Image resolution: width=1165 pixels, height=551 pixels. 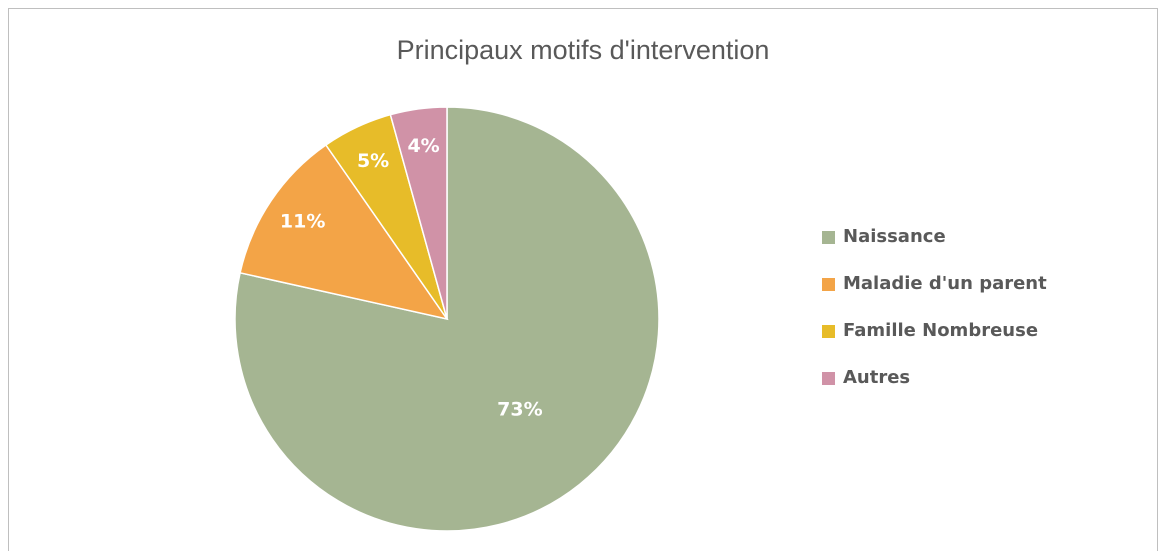 What do you see at coordinates (876, 377) in the screenshot?
I see `legend-label: Autres` at bounding box center [876, 377].